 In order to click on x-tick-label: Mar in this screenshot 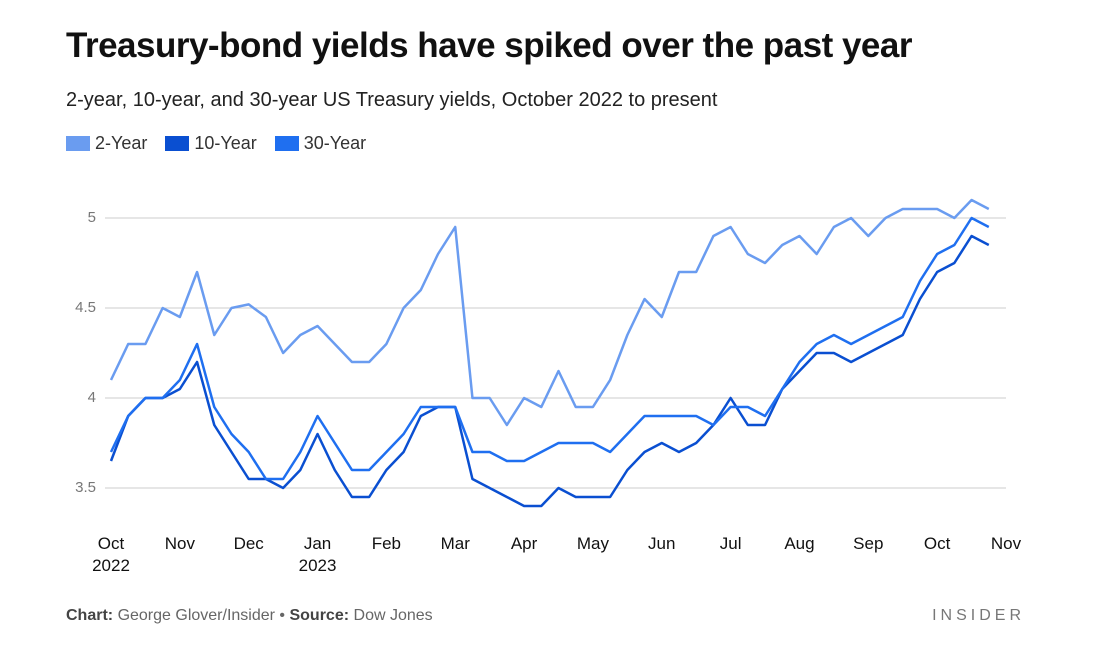, I will do `click(455, 543)`.